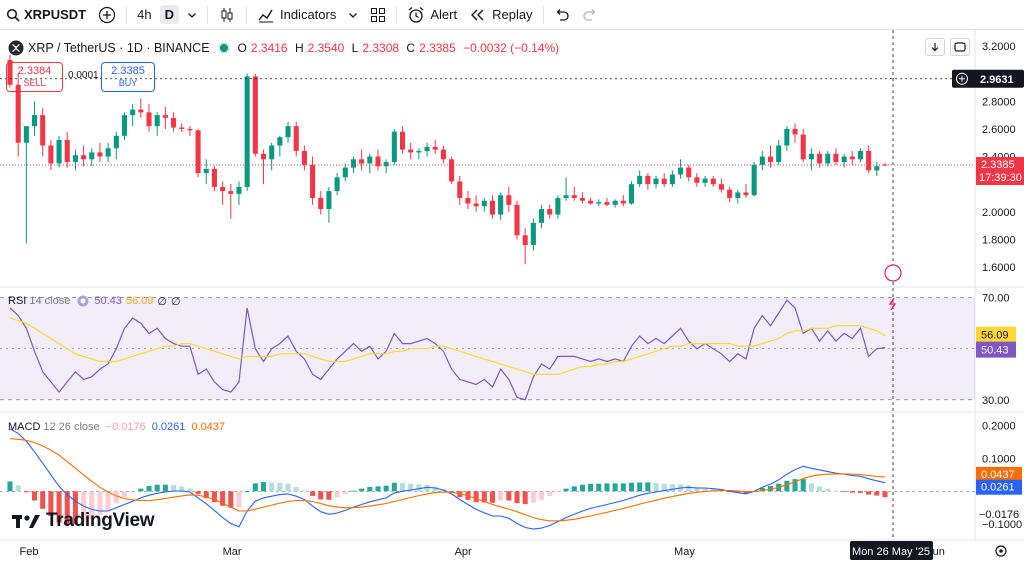  What do you see at coordinates (34, 77) in the screenshot?
I see `sell-button: 2.3384 SELL` at bounding box center [34, 77].